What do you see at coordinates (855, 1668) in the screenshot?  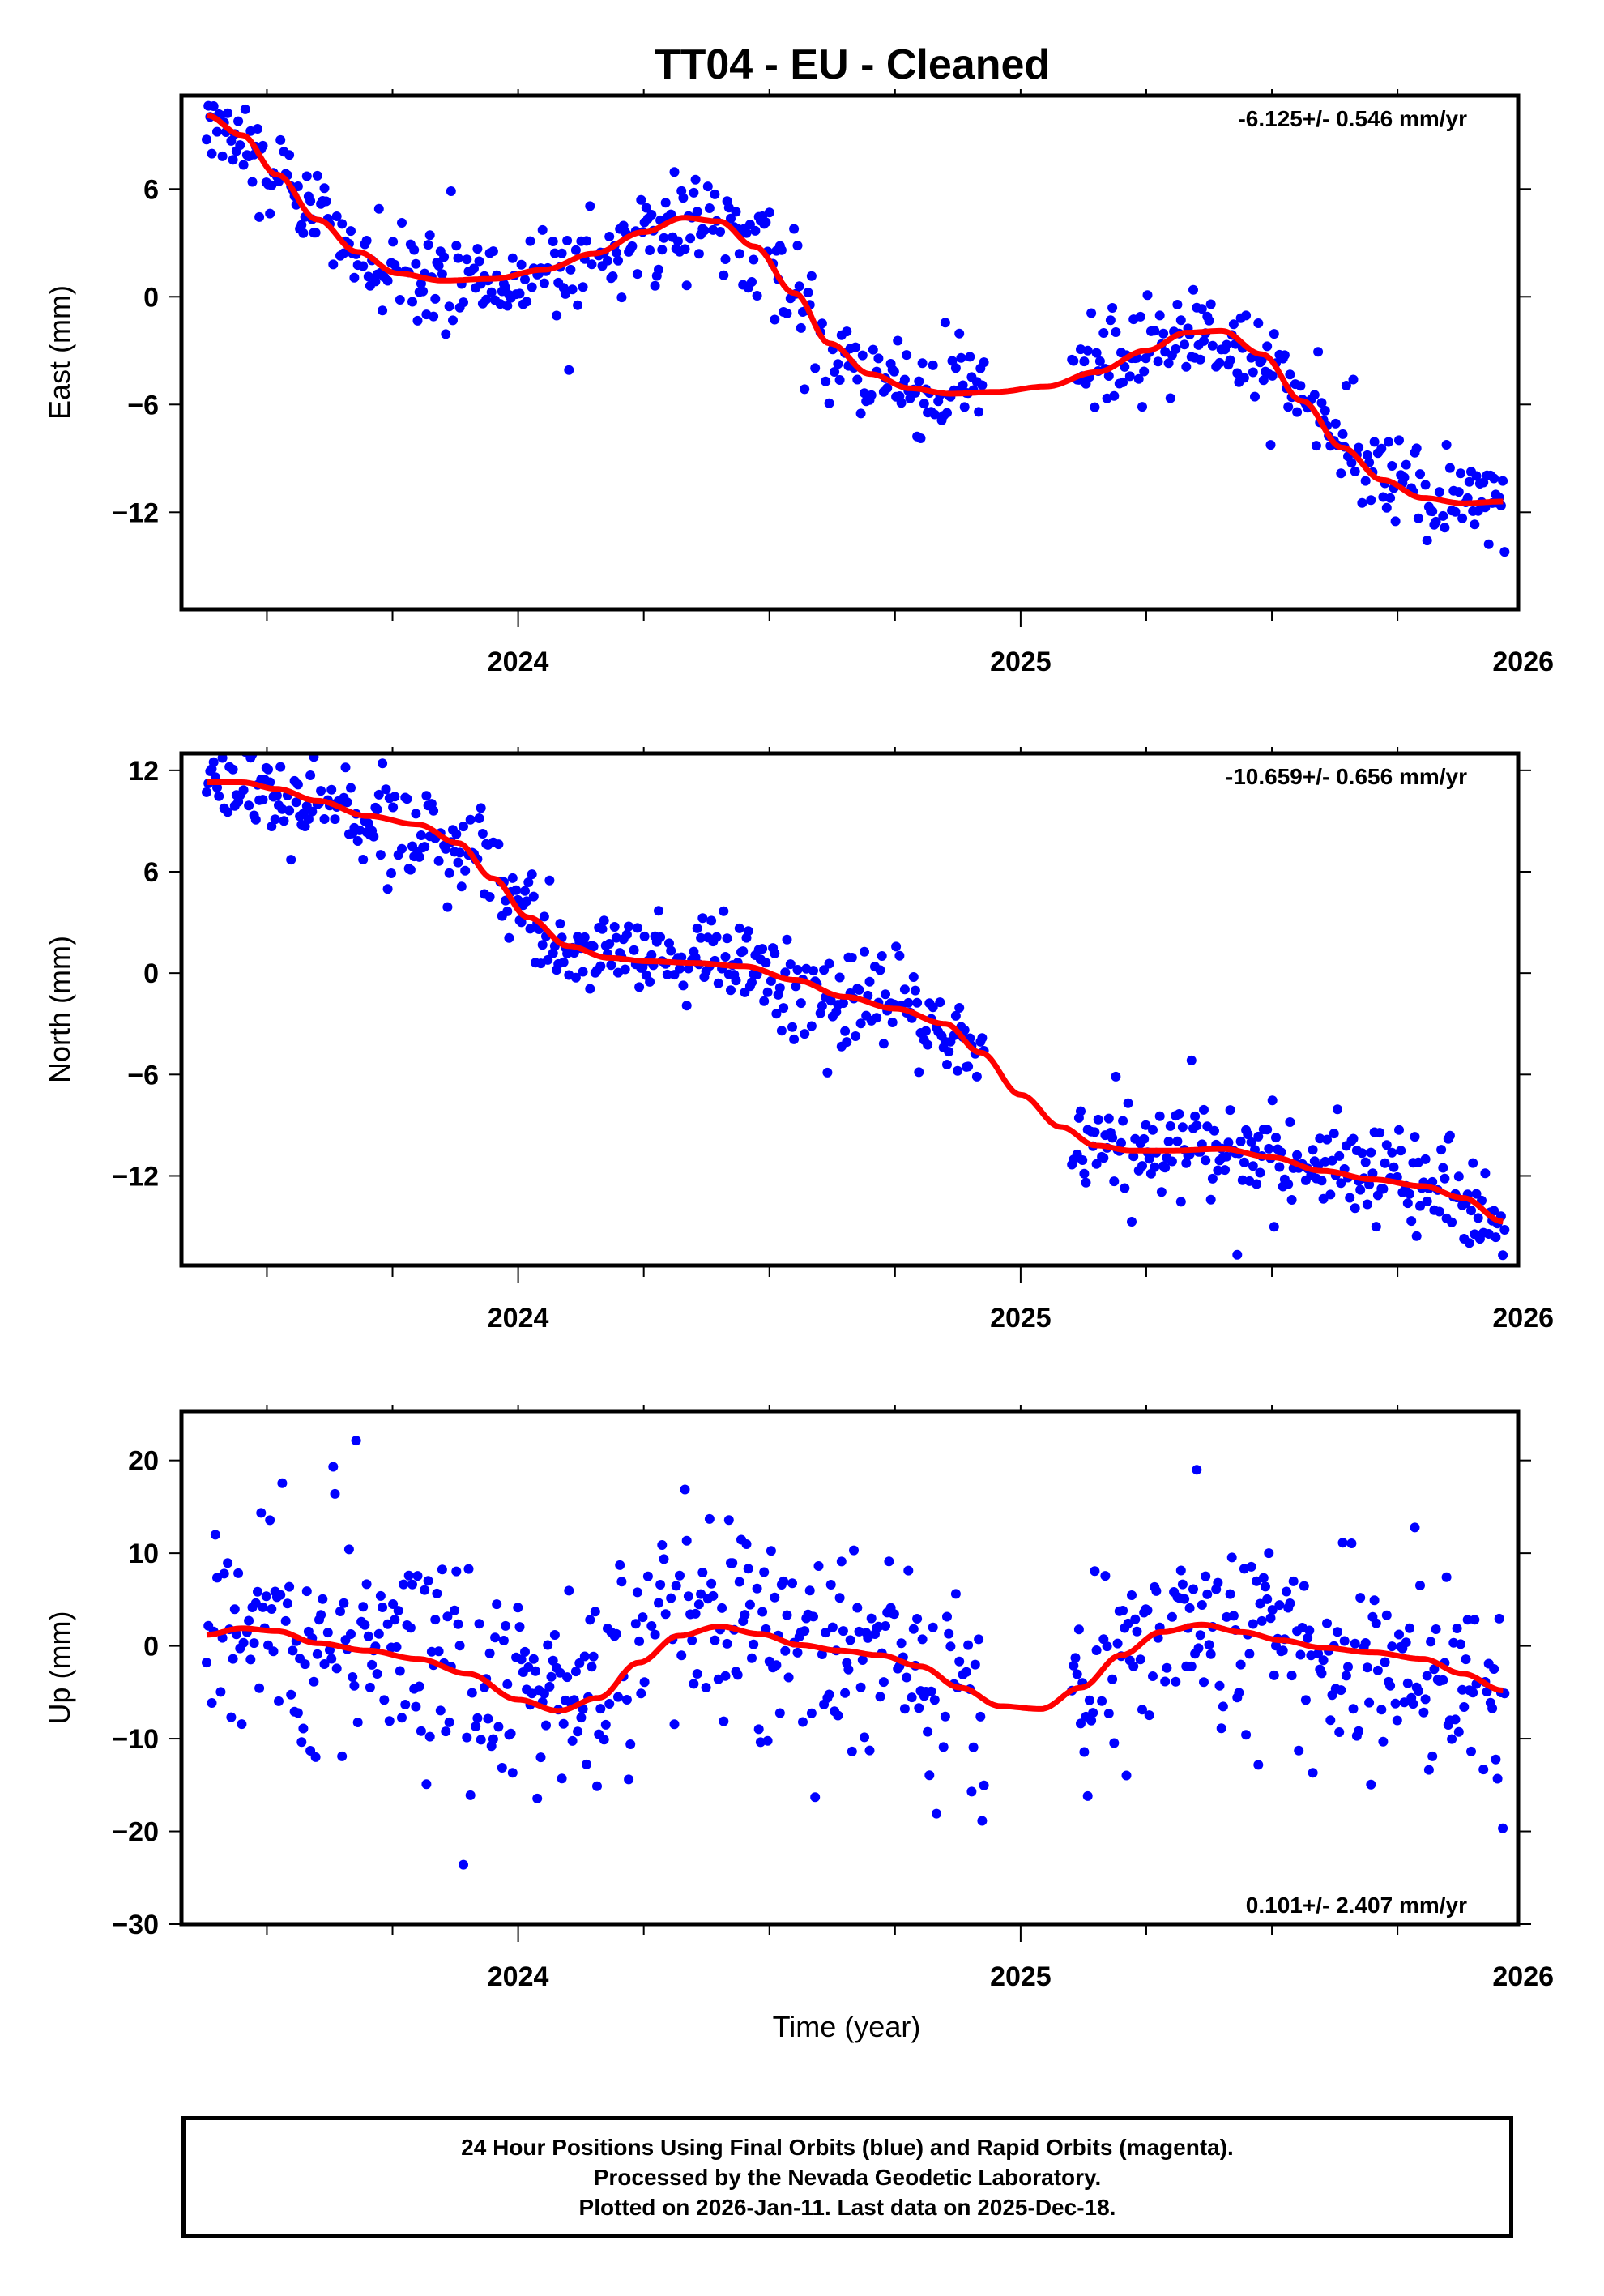 I see `fit-line` at bounding box center [855, 1668].